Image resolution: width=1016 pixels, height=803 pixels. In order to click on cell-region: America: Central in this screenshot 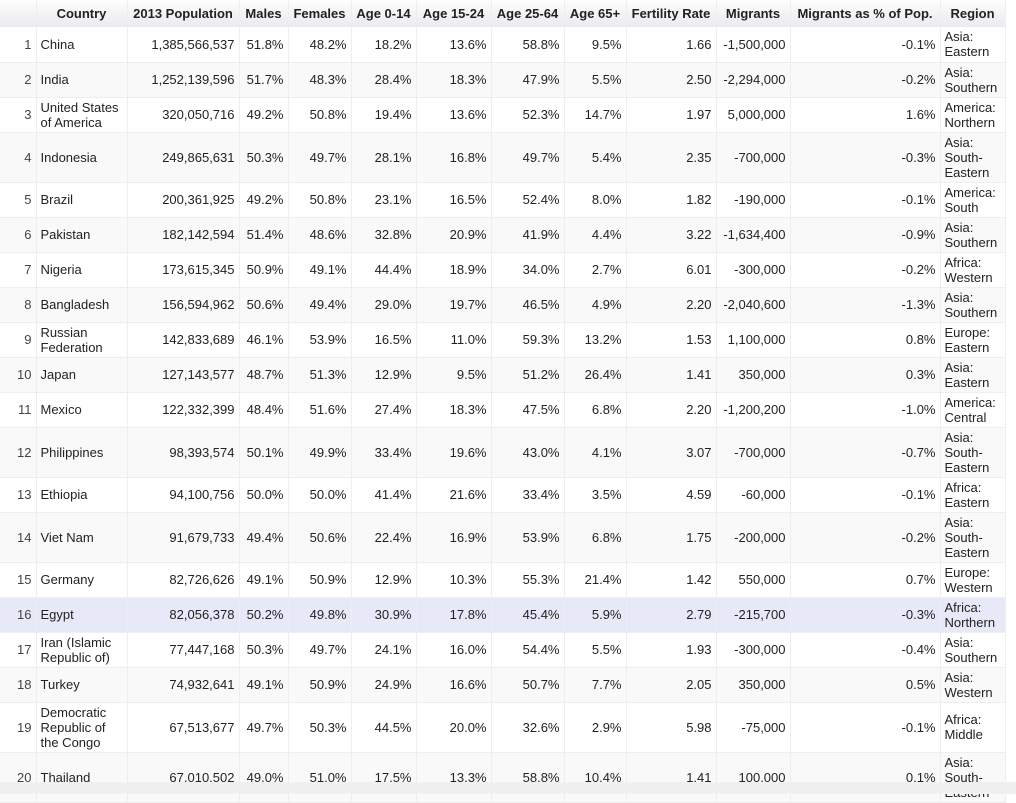, I will do `click(973, 410)`.